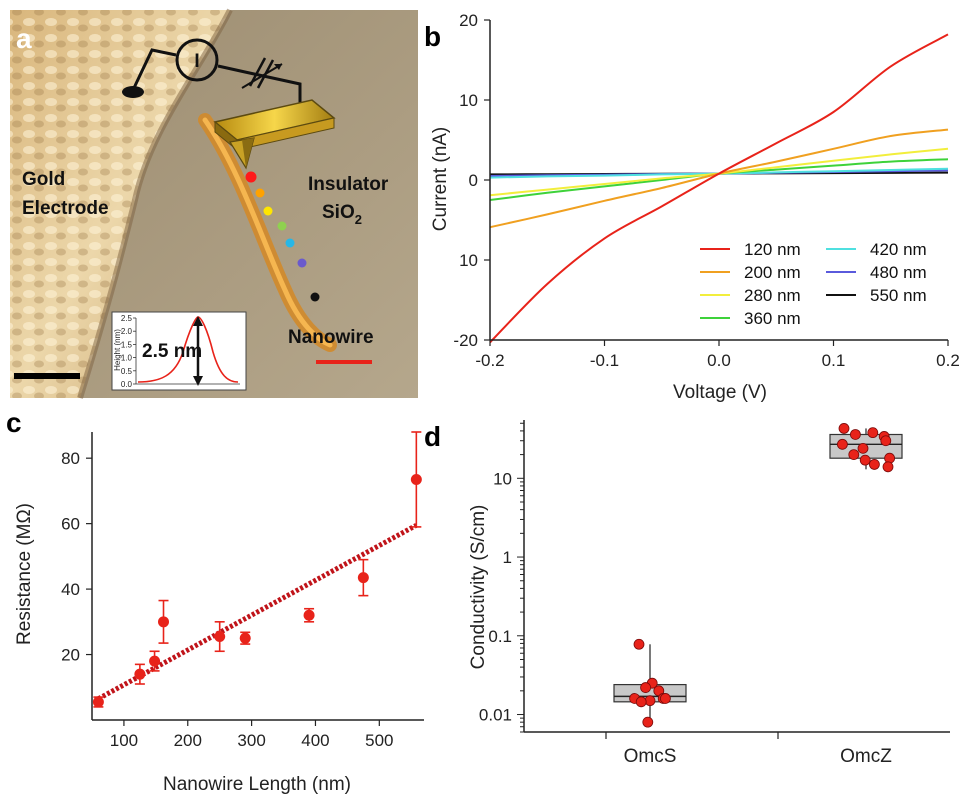  I want to click on panel-c-xtick-label: 300, so click(251, 740).